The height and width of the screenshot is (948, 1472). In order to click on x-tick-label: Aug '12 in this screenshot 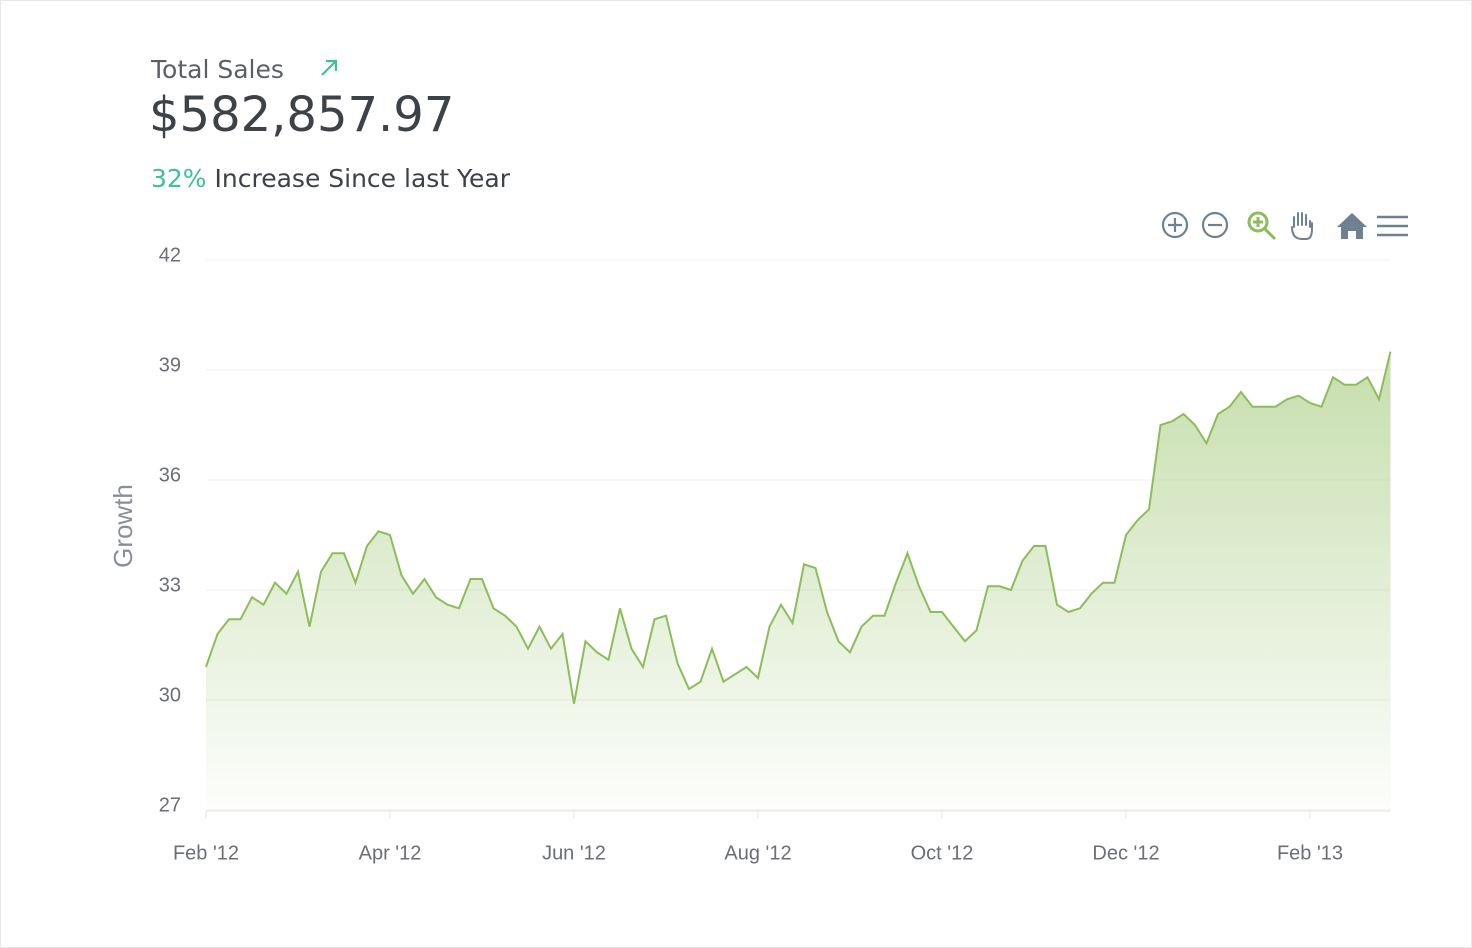, I will do `click(757, 853)`.